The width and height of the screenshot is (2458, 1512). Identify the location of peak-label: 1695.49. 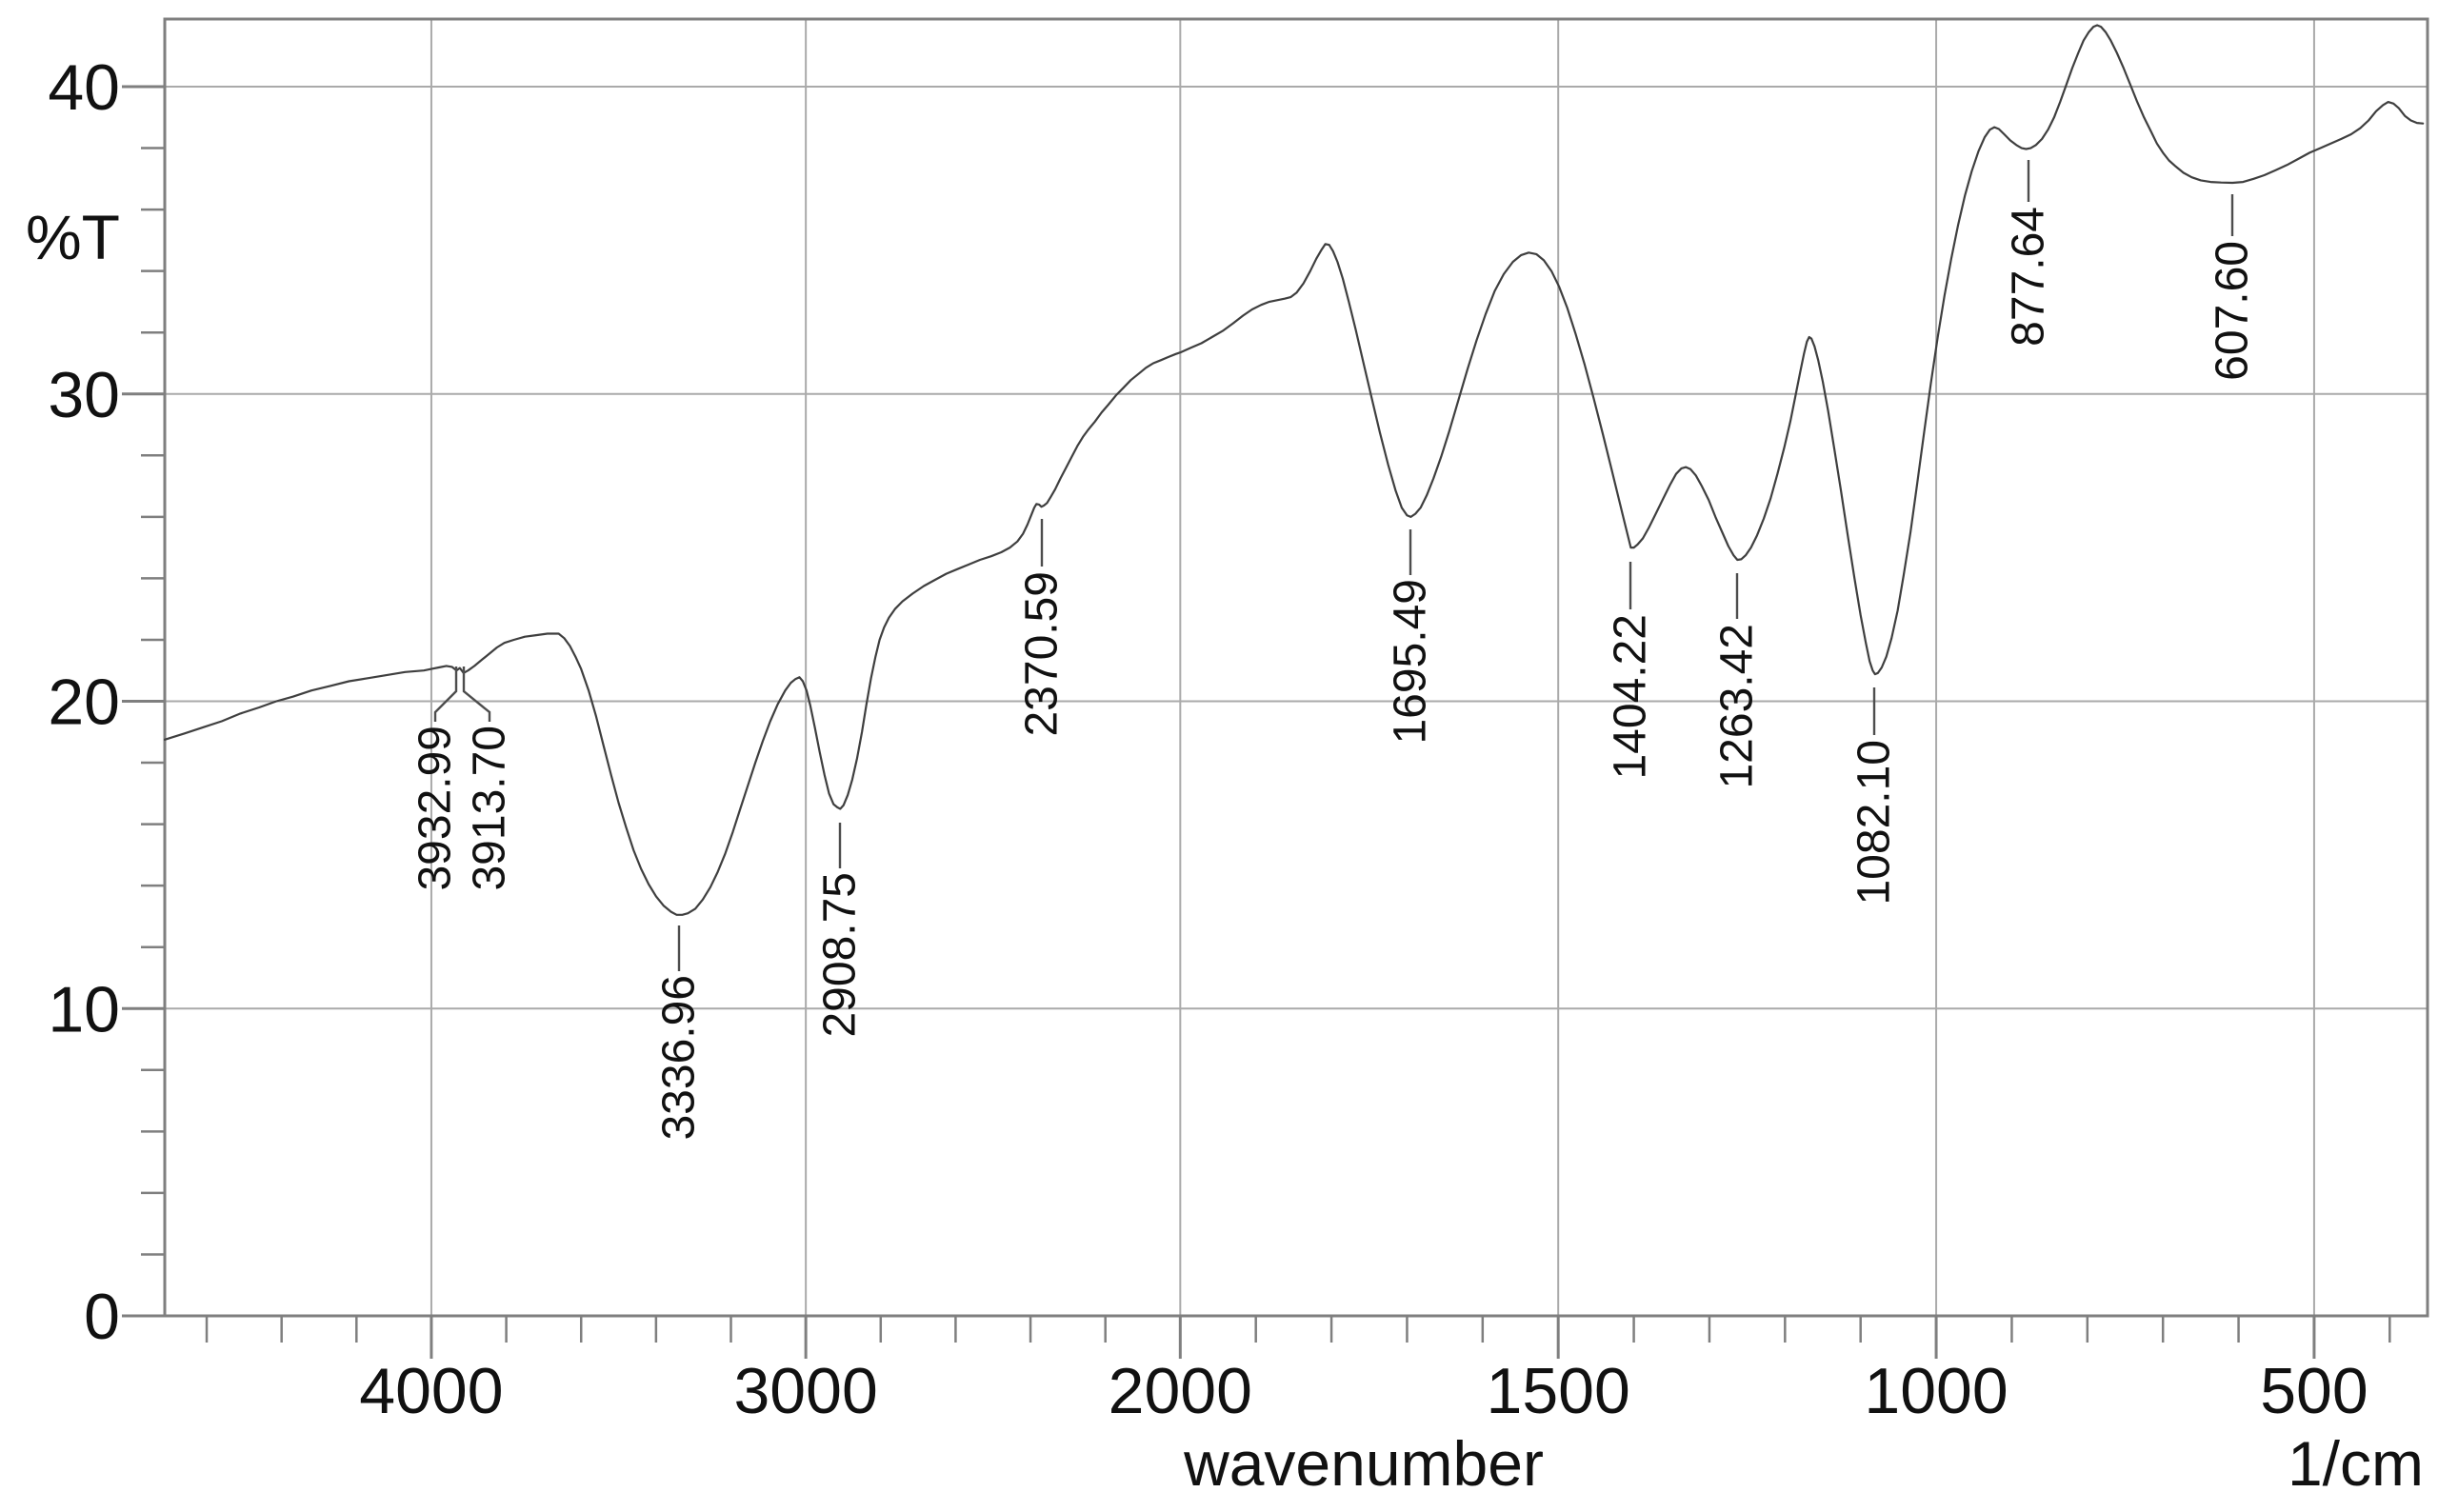
(1411, 662).